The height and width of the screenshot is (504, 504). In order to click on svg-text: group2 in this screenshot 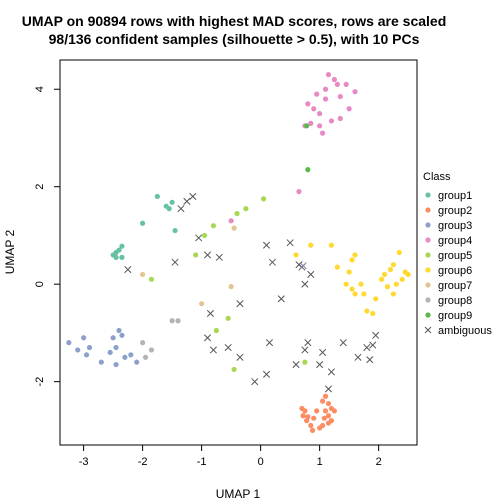, I will do `click(455, 211)`.